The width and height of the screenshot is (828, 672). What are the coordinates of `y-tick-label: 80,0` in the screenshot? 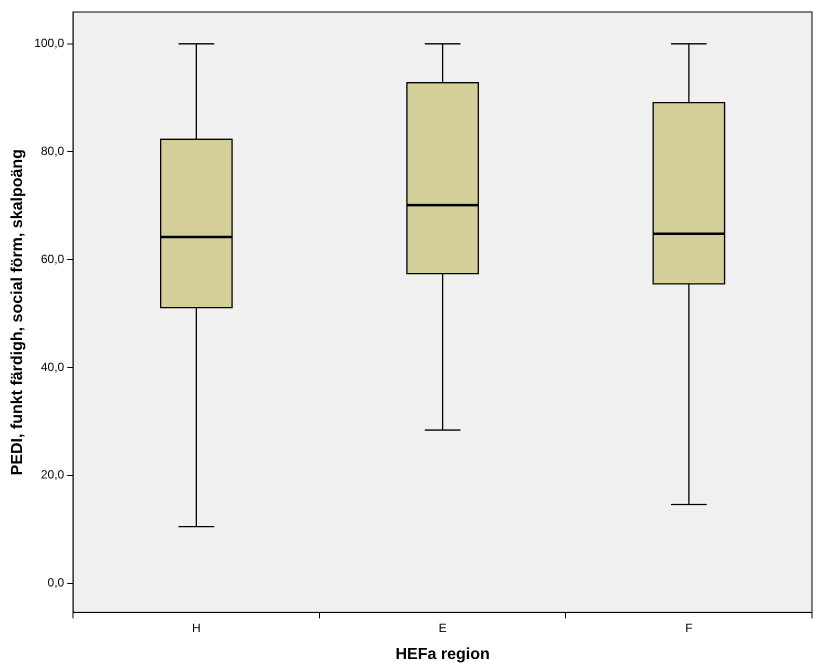 It's located at (52, 151).